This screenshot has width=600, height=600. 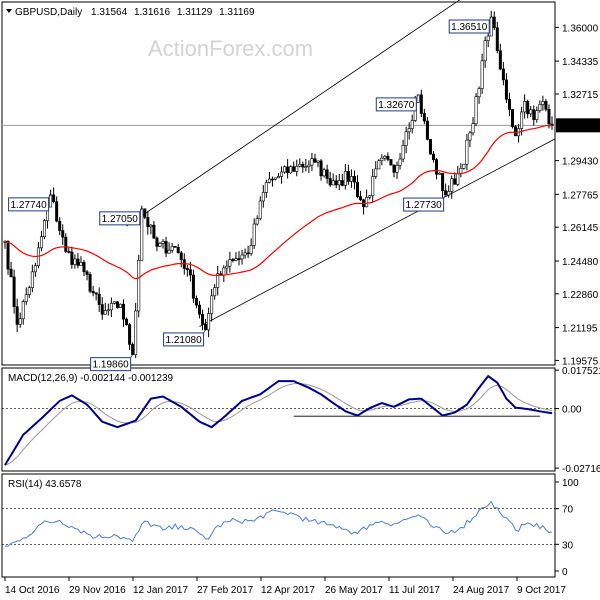 I want to click on annotation-label: 1.27730, so click(x=424, y=205).